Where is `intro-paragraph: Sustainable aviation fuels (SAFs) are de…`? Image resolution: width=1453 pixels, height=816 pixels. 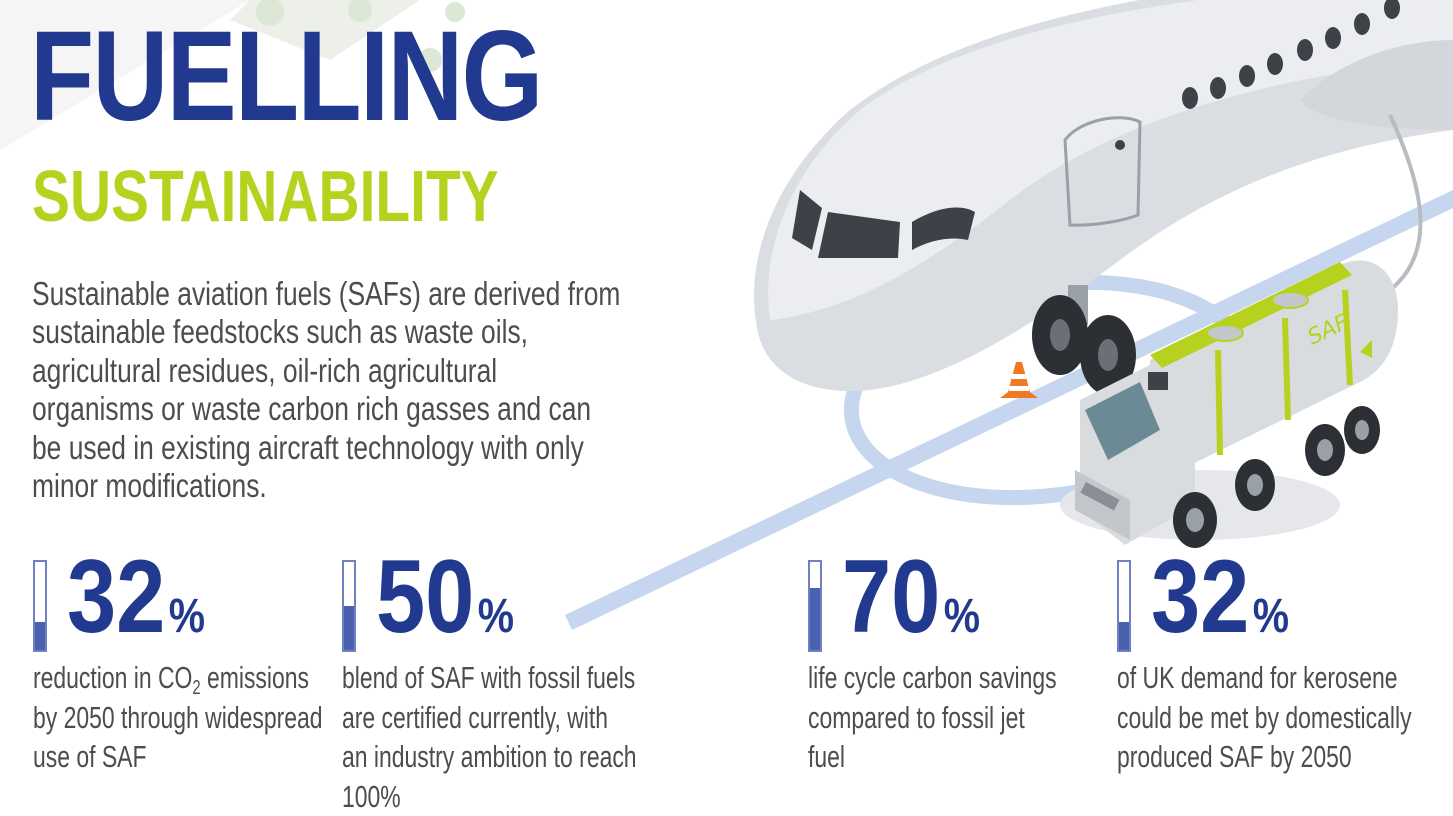
intro-paragraph: Sustainable aviation fuels (SAFs) are de… is located at coordinates (326, 390).